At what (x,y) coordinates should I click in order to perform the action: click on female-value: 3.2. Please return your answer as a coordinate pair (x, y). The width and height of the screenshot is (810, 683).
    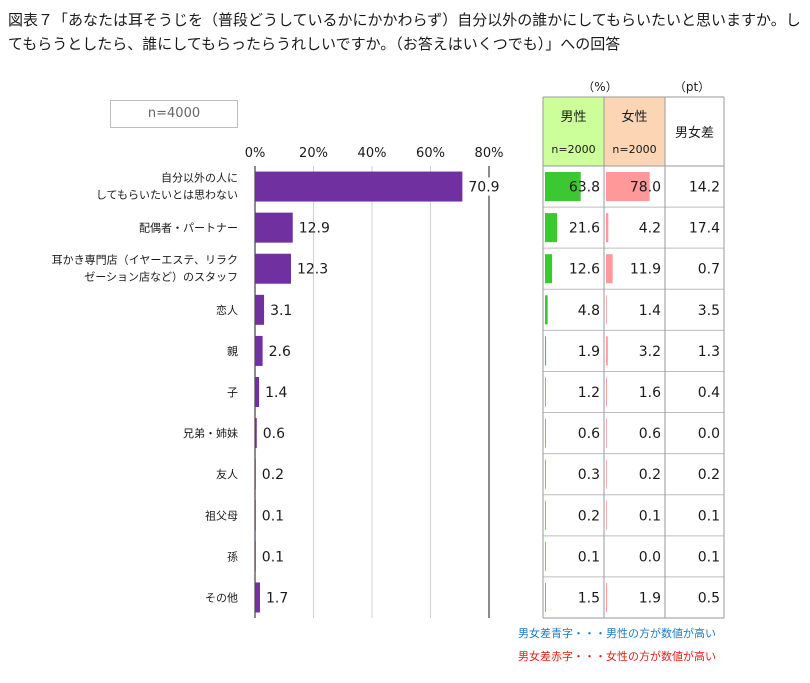
    Looking at the image, I should click on (650, 352).